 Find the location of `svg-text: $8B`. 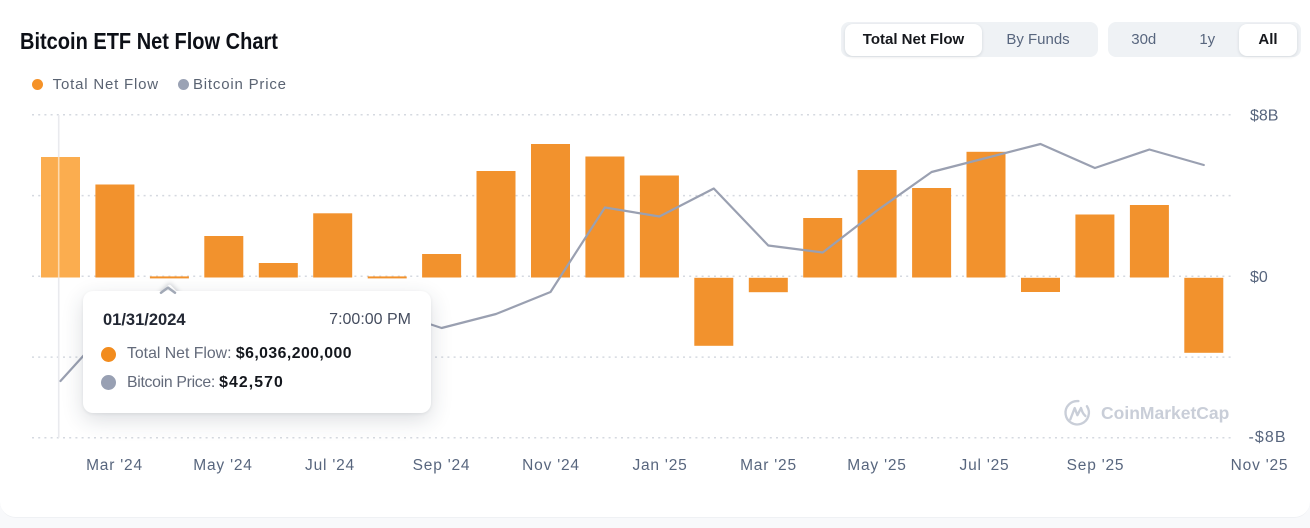

svg-text: $8B is located at coordinates (1264, 116).